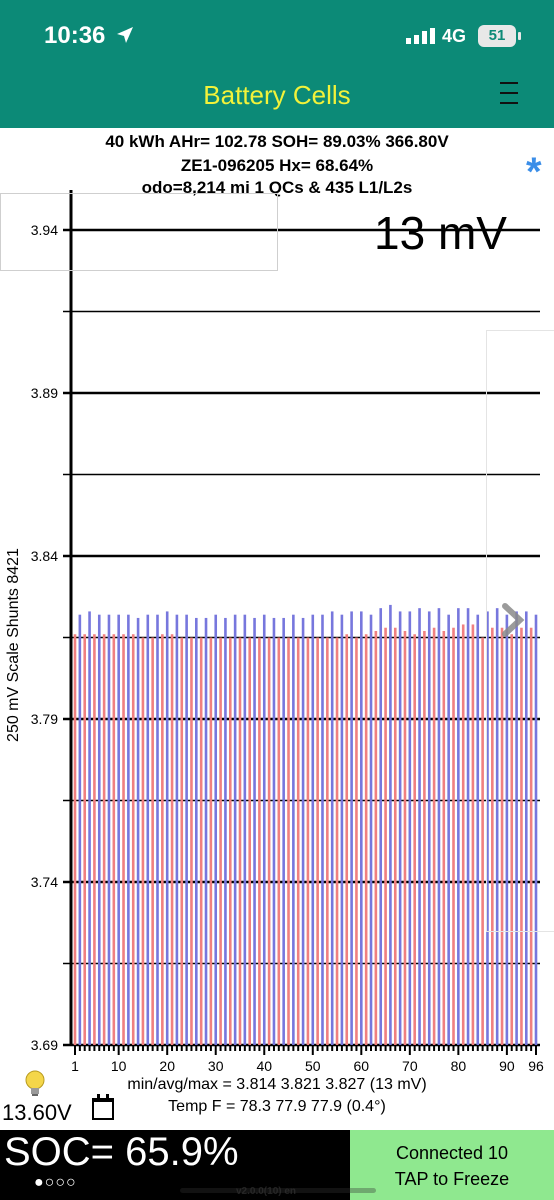 The height and width of the screenshot is (1200, 554). What do you see at coordinates (440, 233) in the screenshot?
I see `voltage-spread-label: 13 mV` at bounding box center [440, 233].